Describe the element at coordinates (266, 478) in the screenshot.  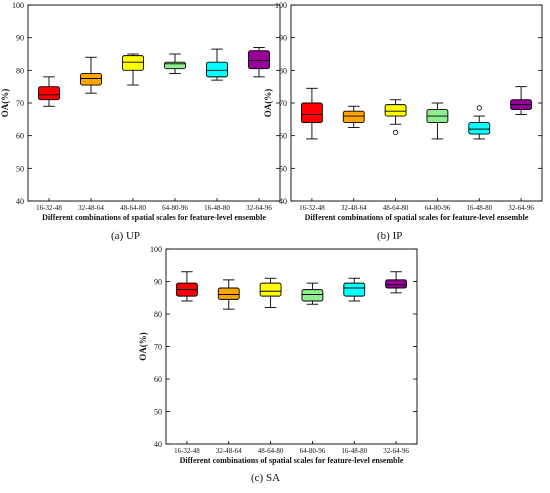
I see `caption-c: (c) SA` at that location.